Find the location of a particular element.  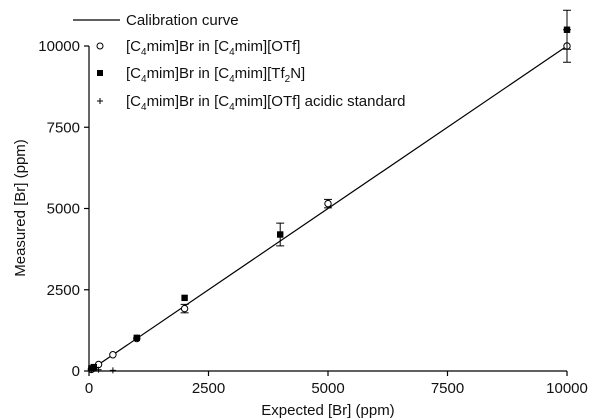

x-tick-label: 7500 is located at coordinates (447, 388).